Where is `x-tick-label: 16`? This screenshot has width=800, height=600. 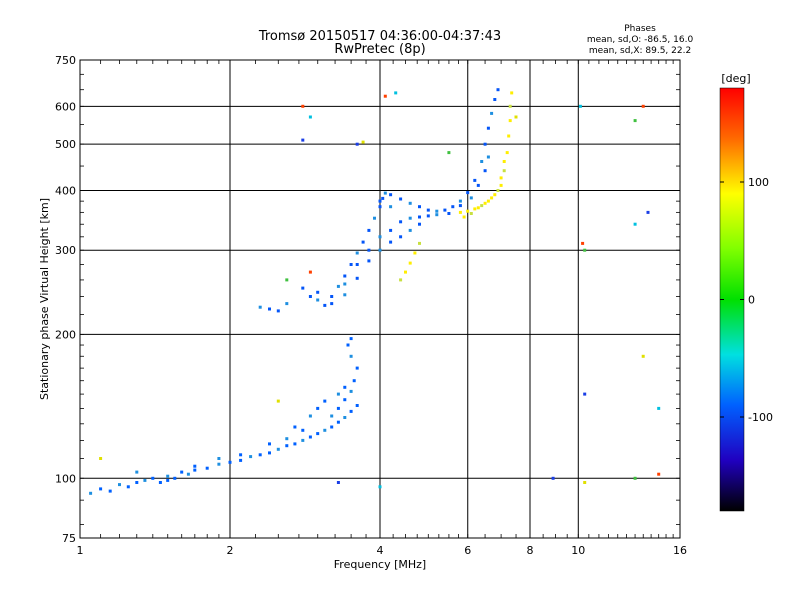
x-tick-label: 16 is located at coordinates (680, 550).